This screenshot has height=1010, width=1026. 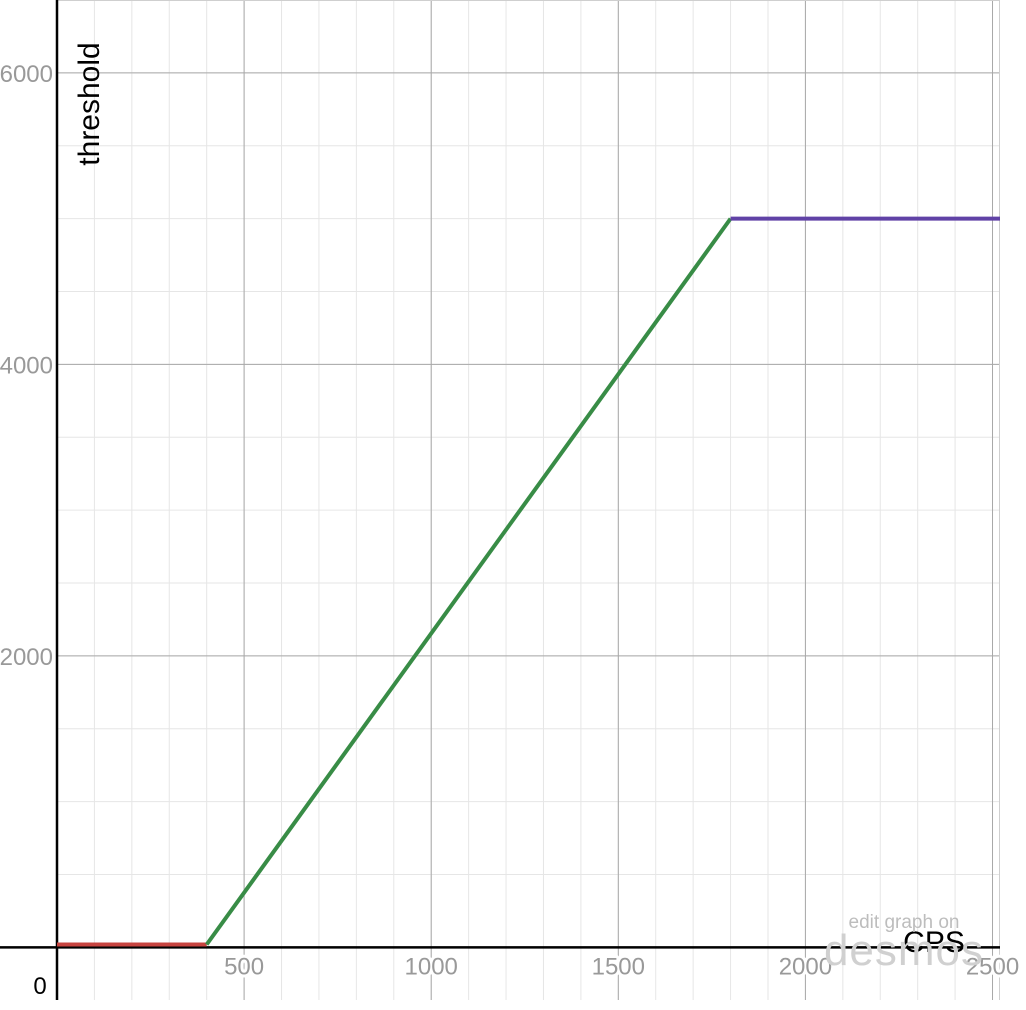 I want to click on x-tick-label: 1500, so click(x=618, y=966).